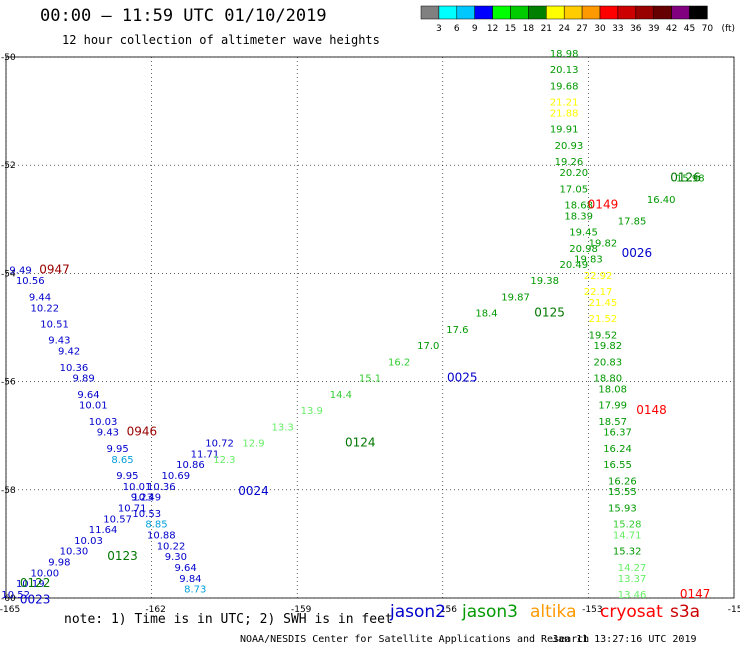 This screenshot has width=740, height=650. I want to click on legend-bin-label: 18, so click(529, 29).